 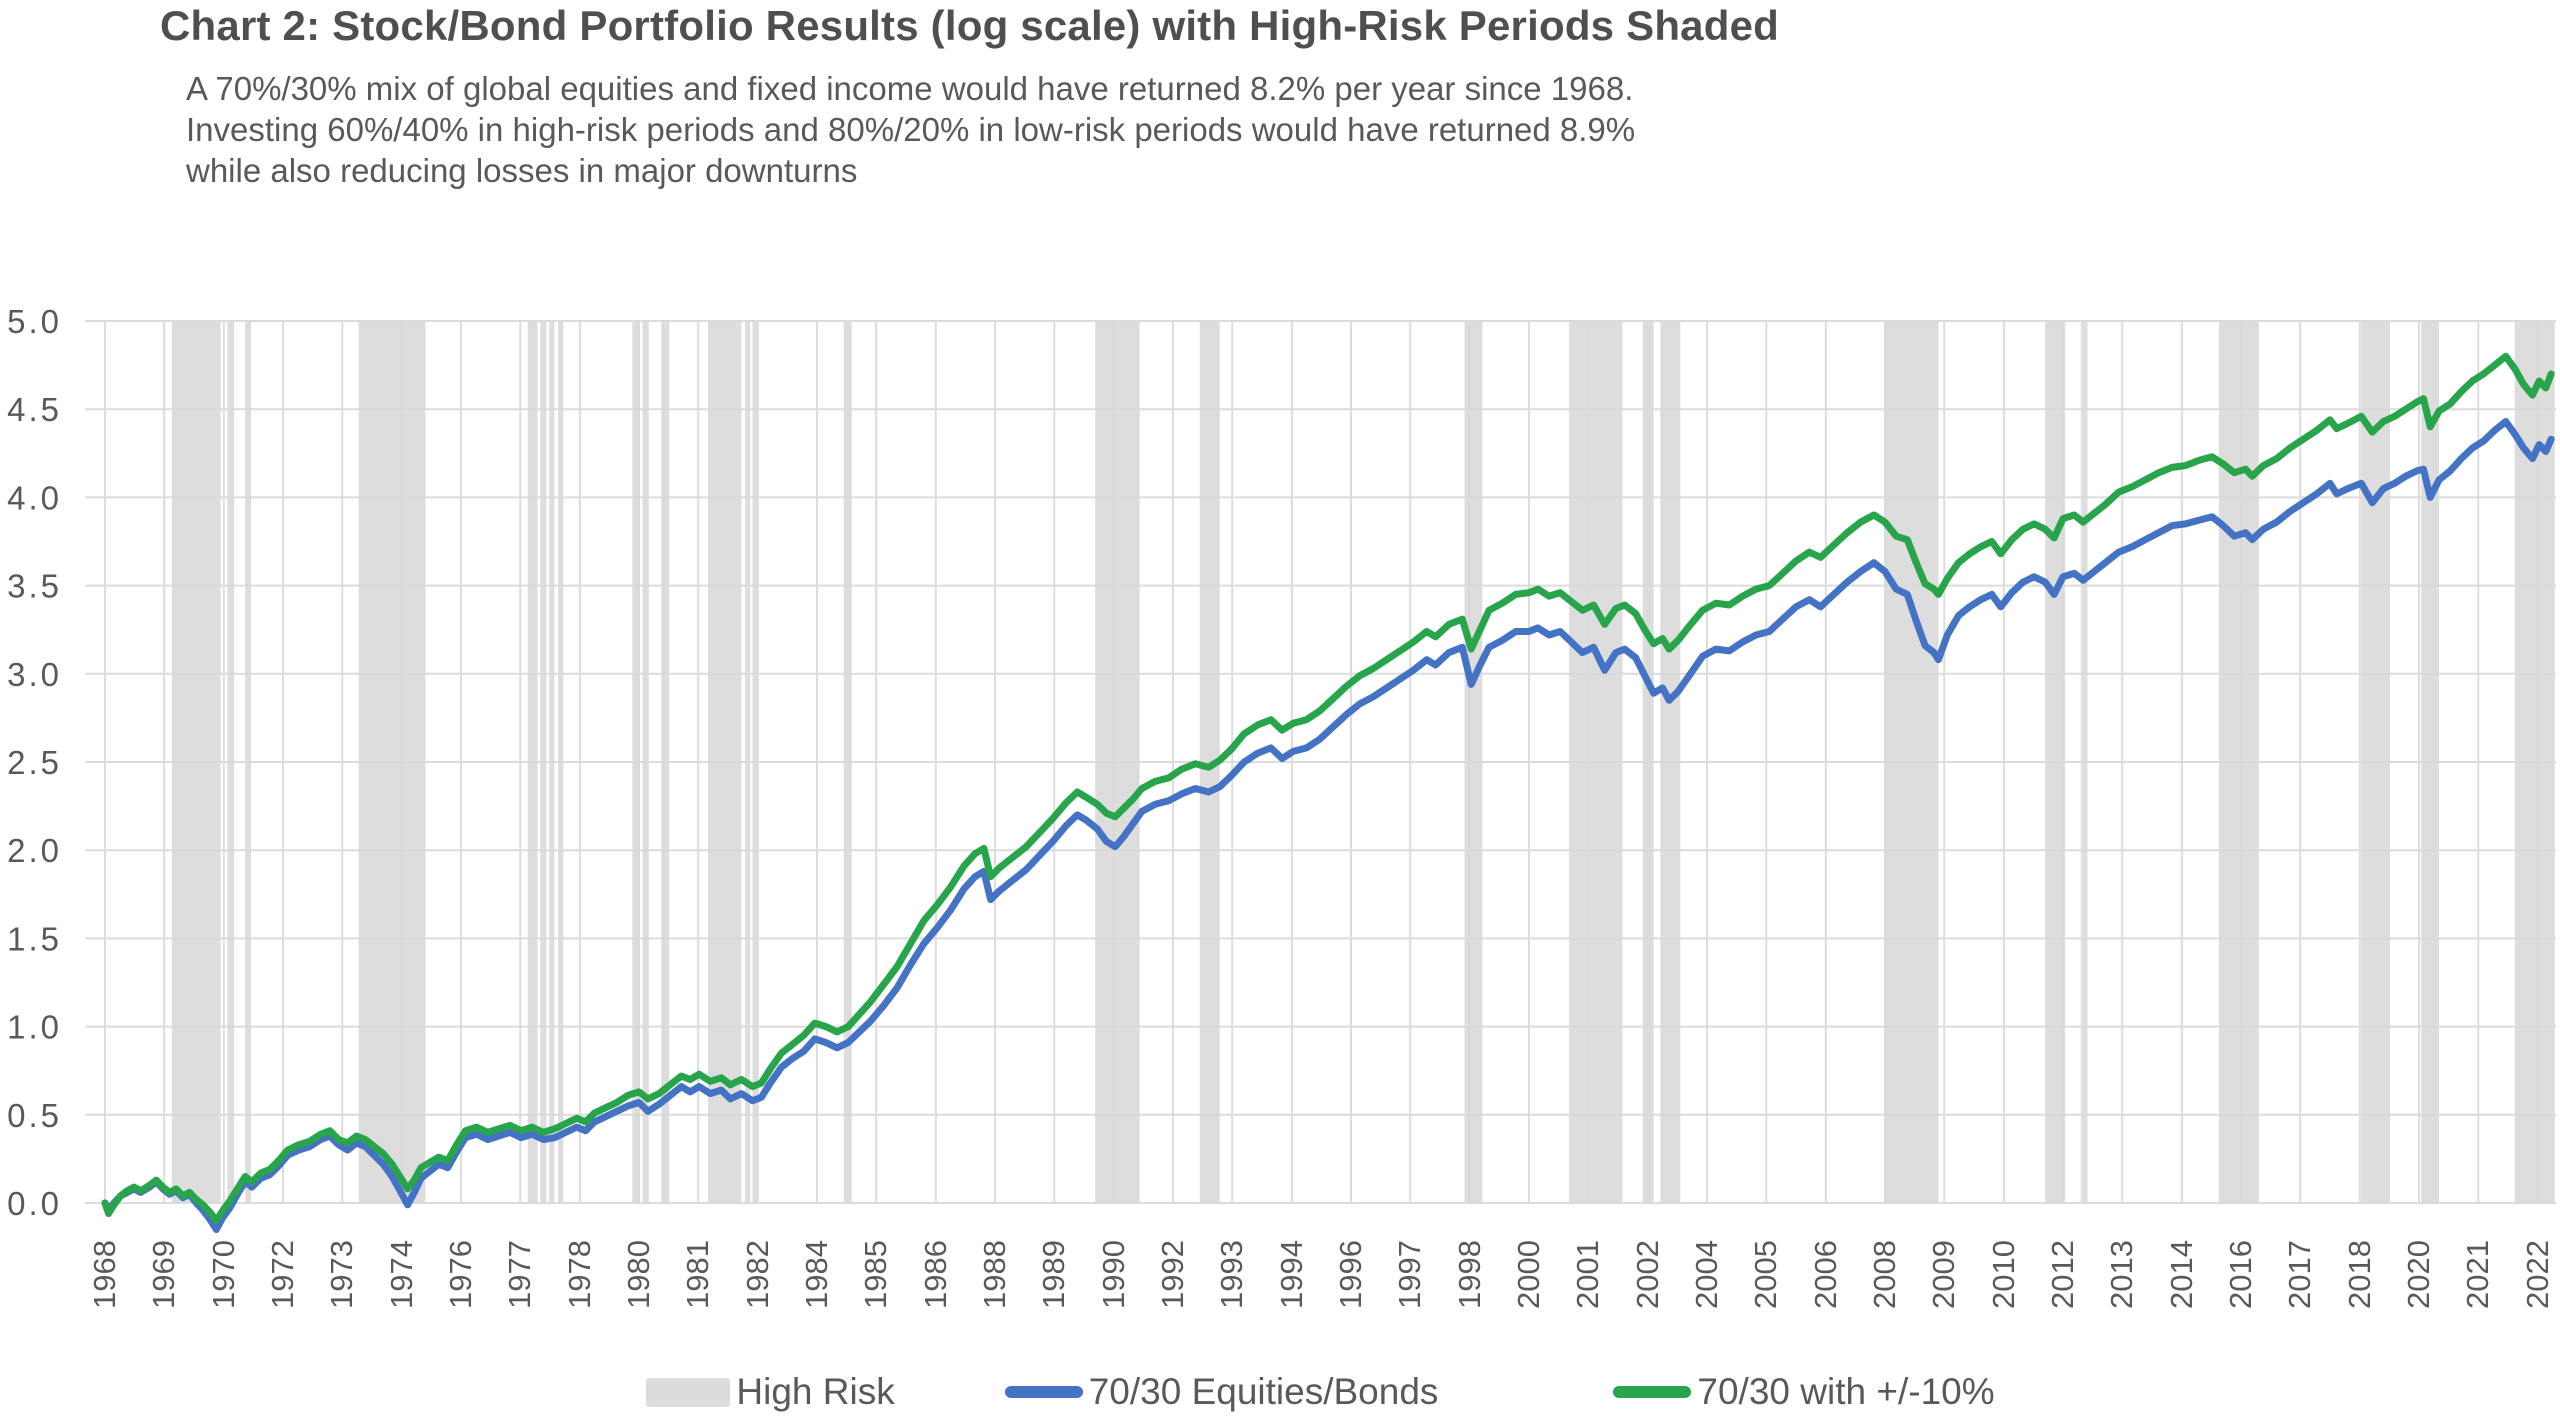 What do you see at coordinates (2181, 1274) in the screenshot?
I see `x-tick-label: 2014` at bounding box center [2181, 1274].